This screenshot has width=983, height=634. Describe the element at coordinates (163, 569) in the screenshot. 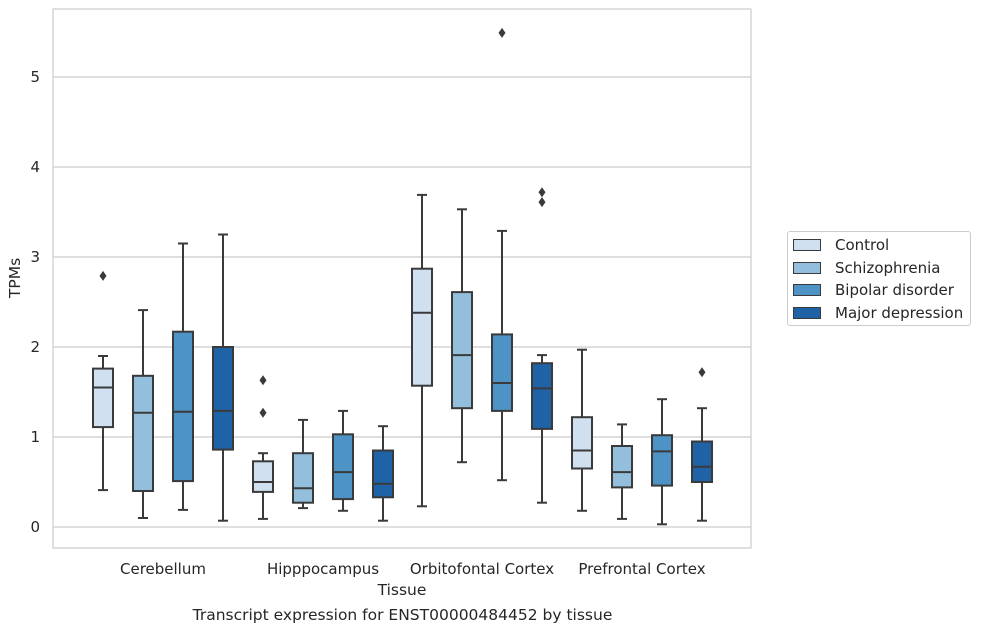

I see `x-tick-label: Cerebellum` at that location.